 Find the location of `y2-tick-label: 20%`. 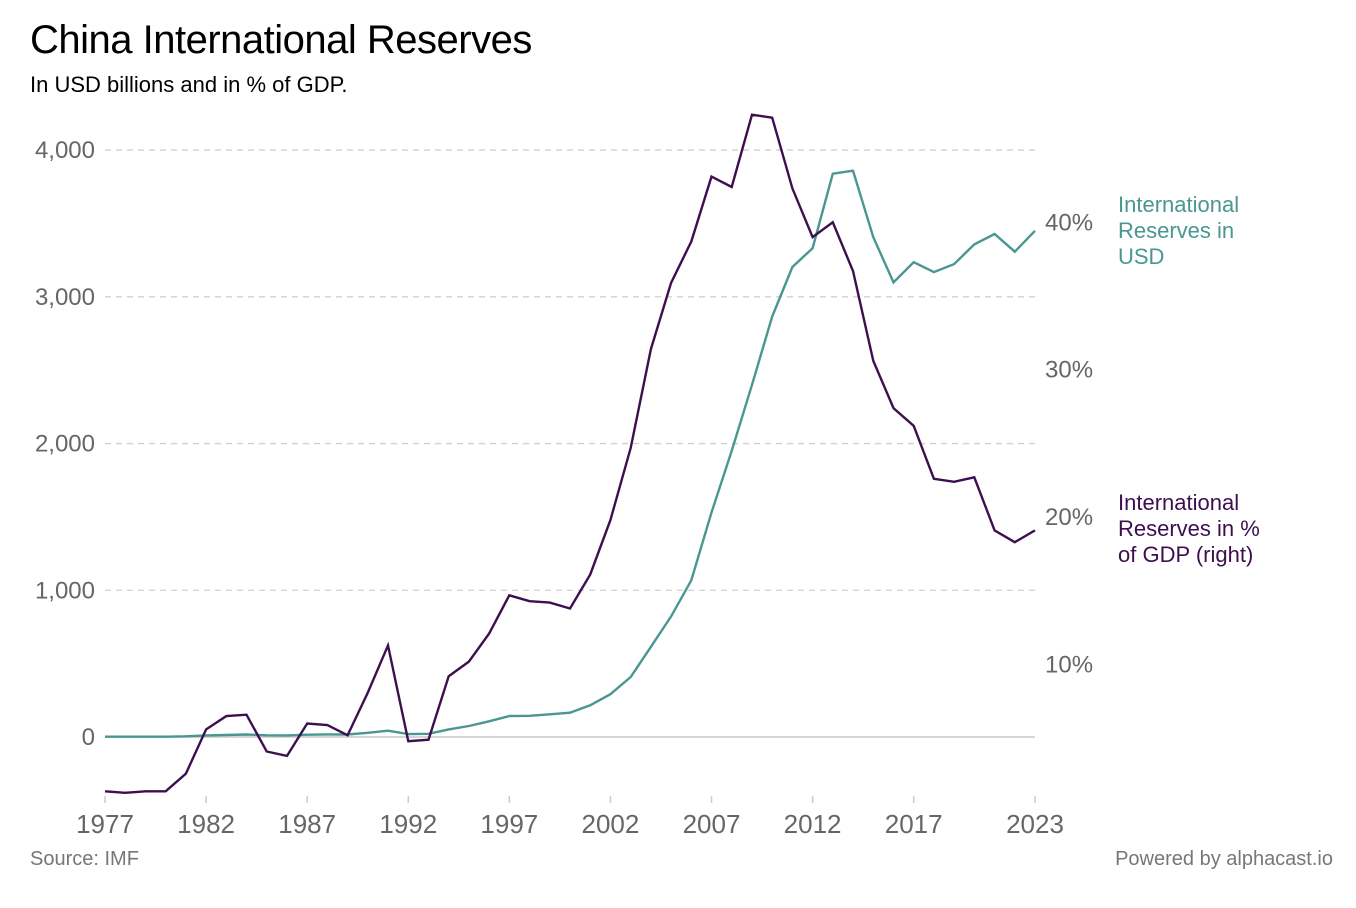

y2-tick-label: 20% is located at coordinates (1069, 517).